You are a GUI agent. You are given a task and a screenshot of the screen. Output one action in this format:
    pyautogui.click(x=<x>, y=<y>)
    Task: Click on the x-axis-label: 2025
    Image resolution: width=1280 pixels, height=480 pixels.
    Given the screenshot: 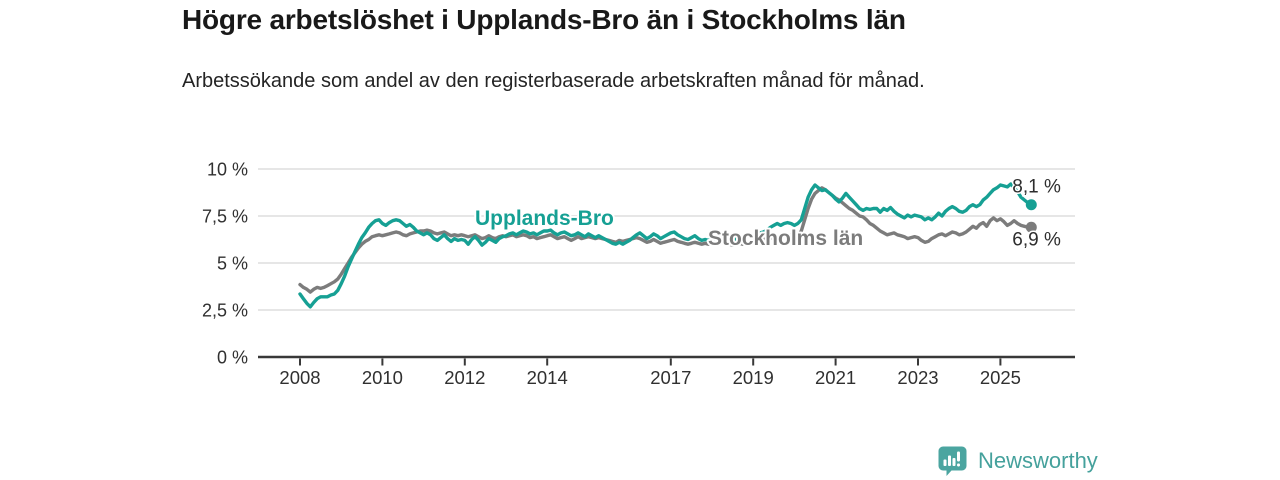 What is the action you would take?
    pyautogui.click(x=1000, y=377)
    